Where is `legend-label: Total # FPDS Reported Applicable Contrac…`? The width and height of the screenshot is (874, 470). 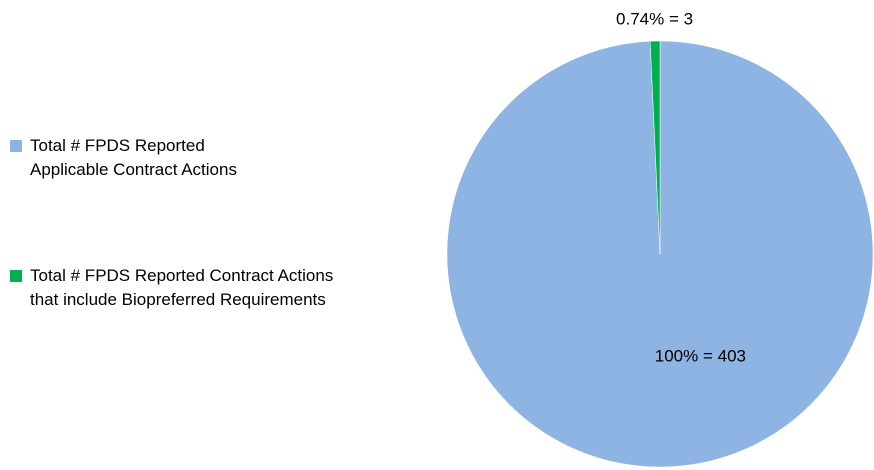
legend-label: Total # FPDS Reported Applicable Contrac… is located at coordinates (133, 157).